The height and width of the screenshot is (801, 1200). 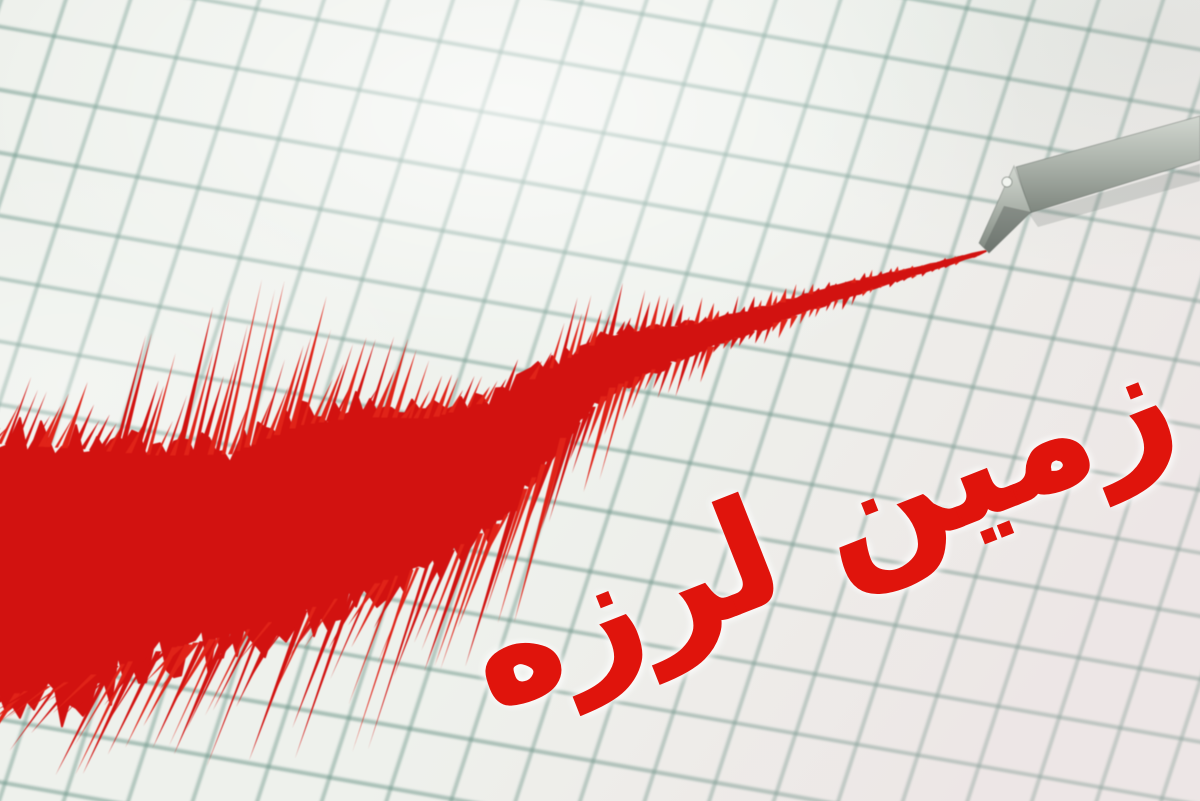 What do you see at coordinates (1089, 184) in the screenshot?
I see `pen-arm` at bounding box center [1089, 184].